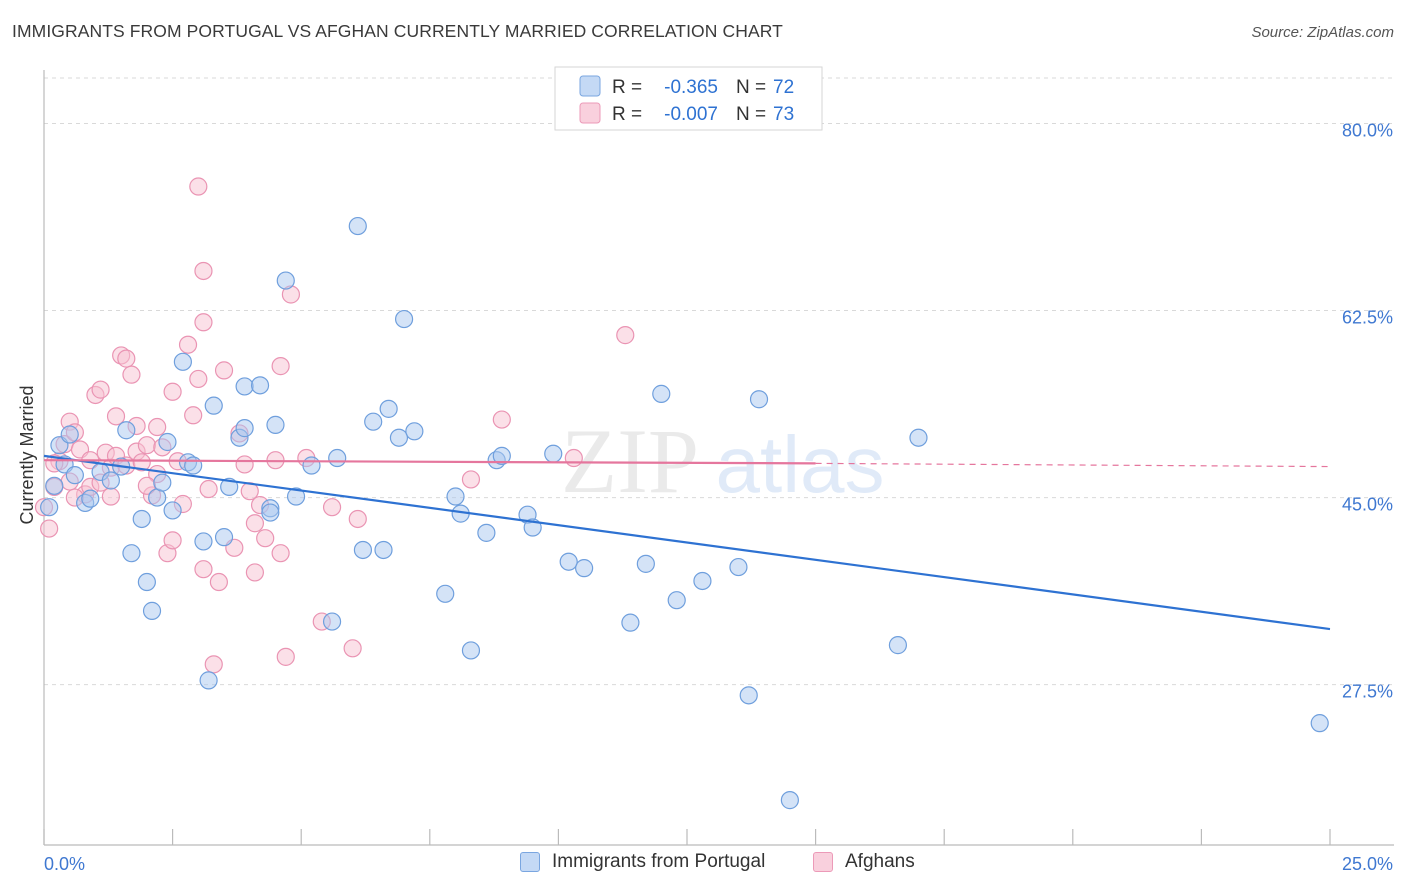  What do you see at coordinates (800, 464) in the screenshot?
I see `watermark-atlas: atlas` at bounding box center [800, 464].